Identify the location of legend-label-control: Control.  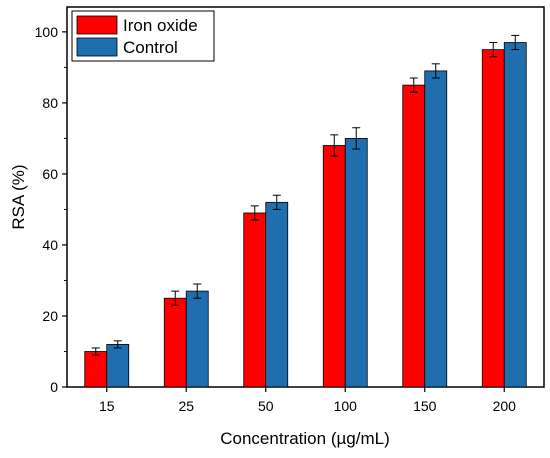
(150, 47).